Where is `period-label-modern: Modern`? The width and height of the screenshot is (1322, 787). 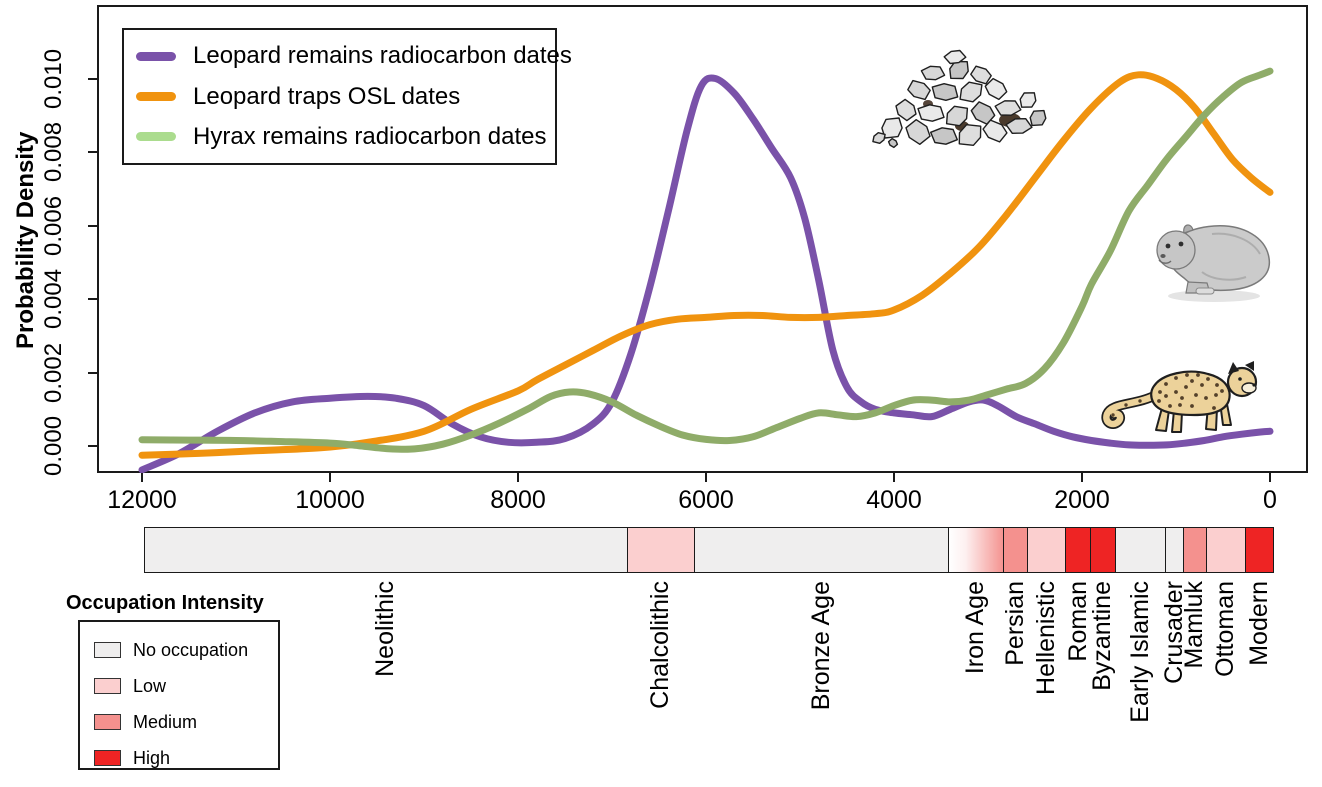 period-label-modern: Modern is located at coordinates (1258, 623).